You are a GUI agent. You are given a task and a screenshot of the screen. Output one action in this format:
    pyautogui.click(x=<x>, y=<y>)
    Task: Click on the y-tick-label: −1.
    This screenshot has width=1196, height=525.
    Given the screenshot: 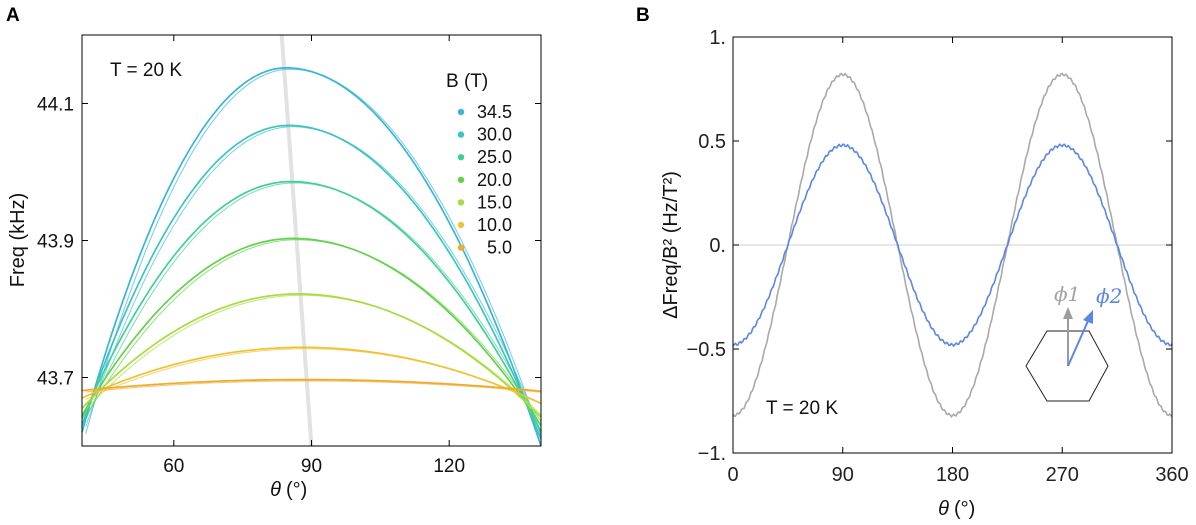 What is the action you would take?
    pyautogui.click(x=712, y=454)
    